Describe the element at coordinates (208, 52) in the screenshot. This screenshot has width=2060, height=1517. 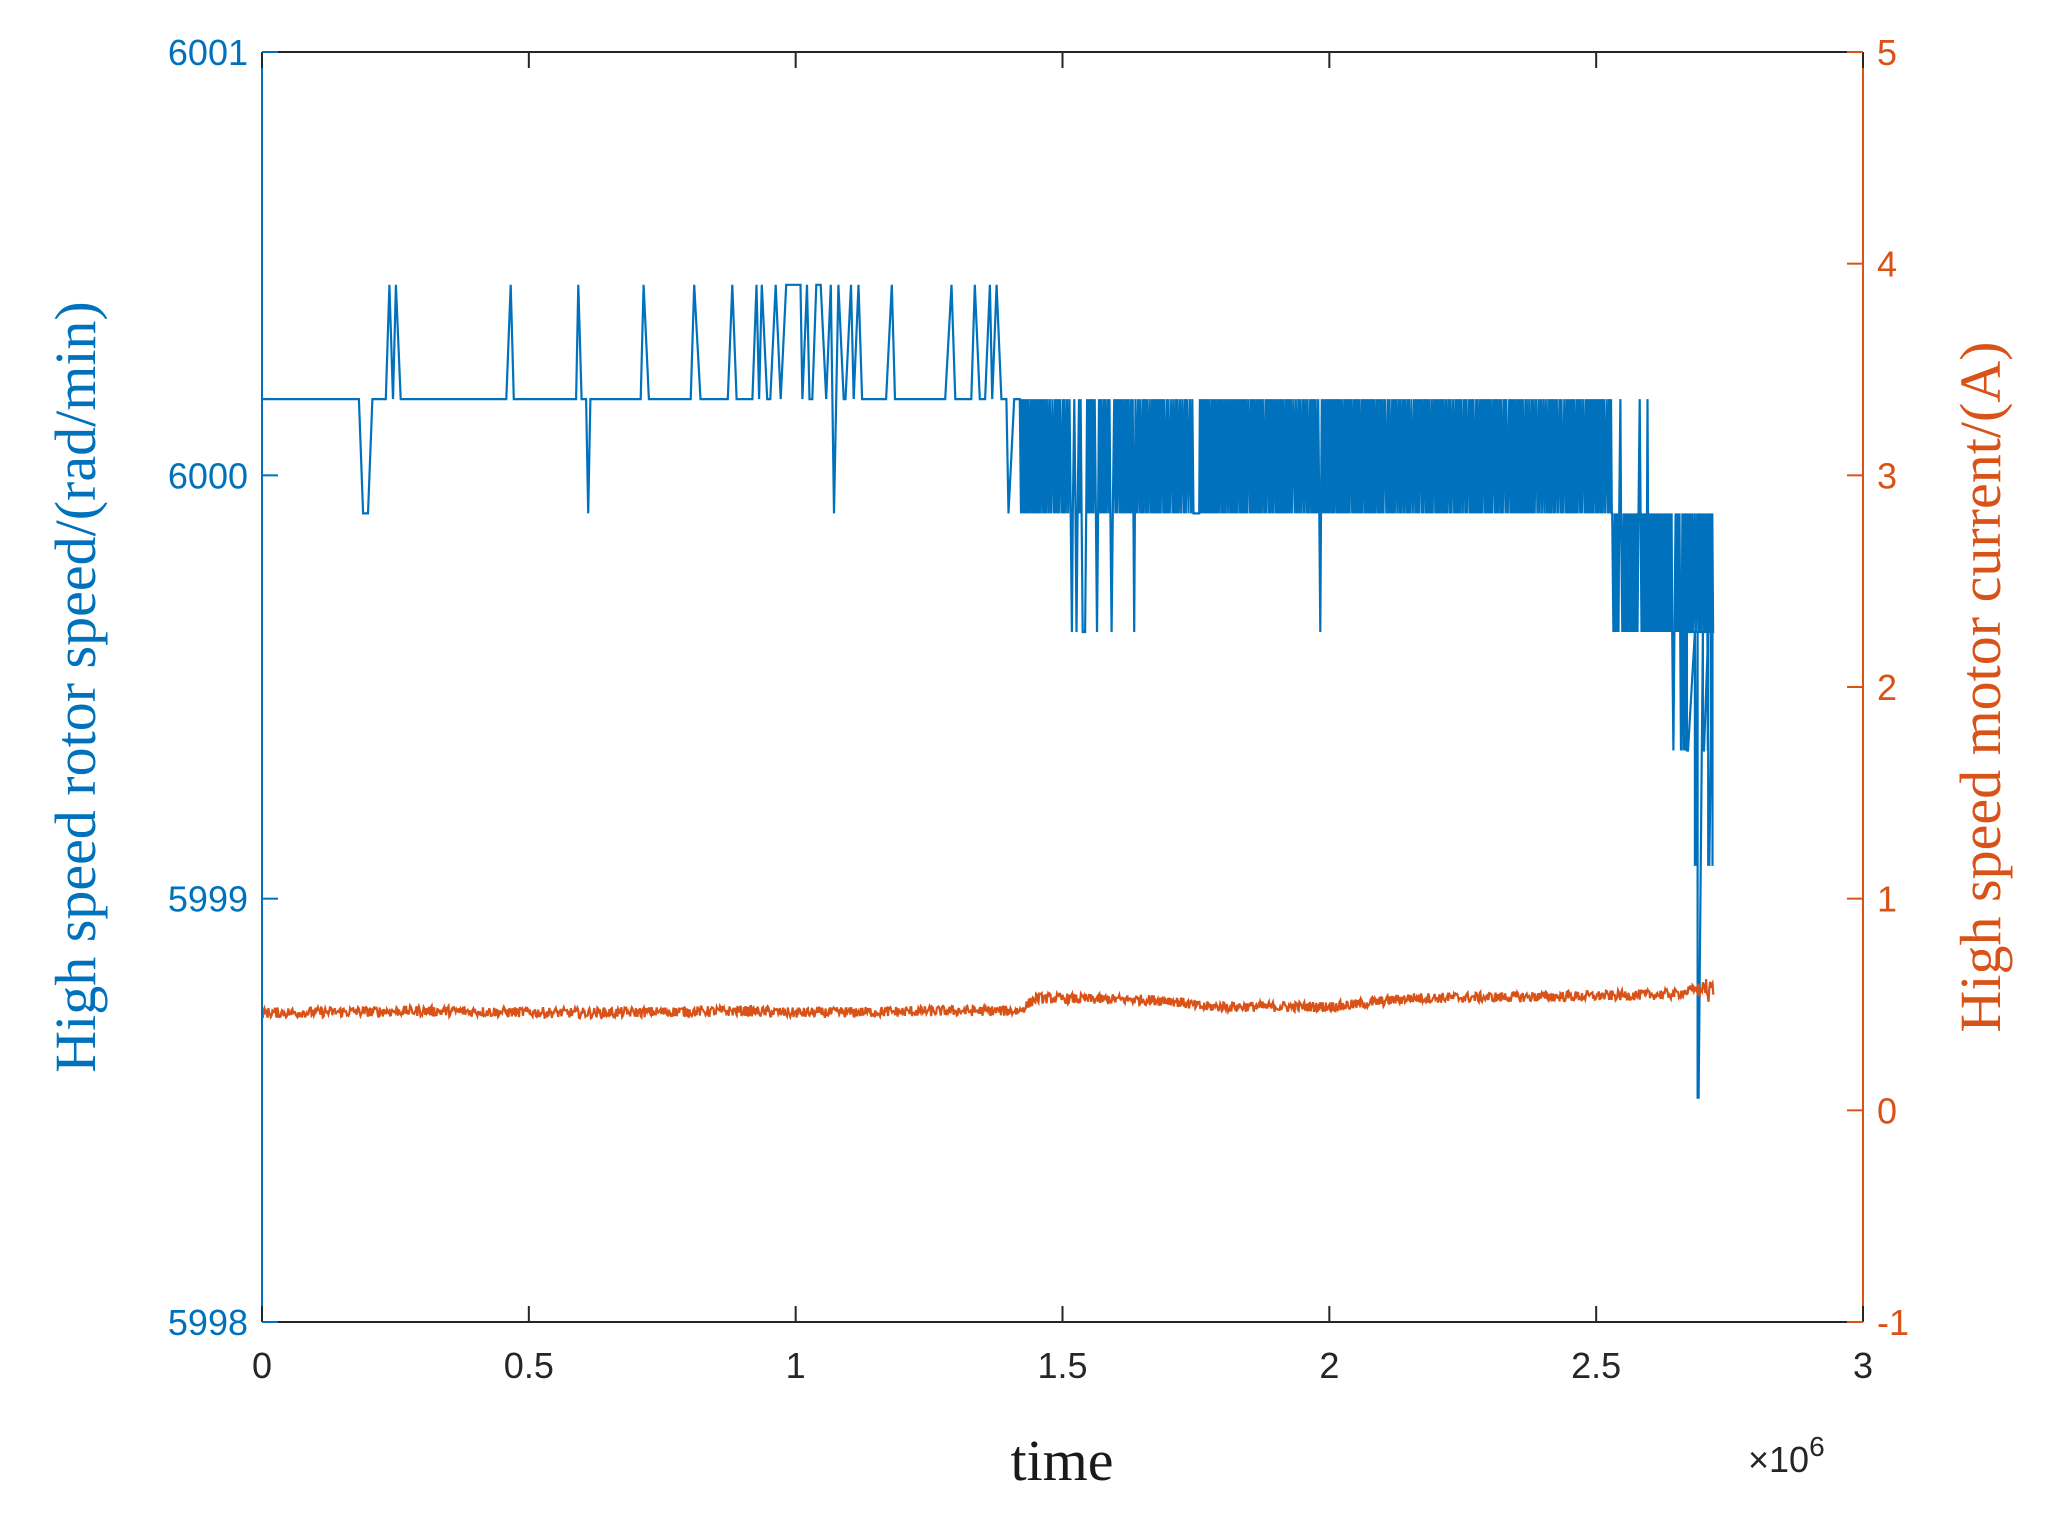
I see `y-left-tick-label: 6001` at that location.